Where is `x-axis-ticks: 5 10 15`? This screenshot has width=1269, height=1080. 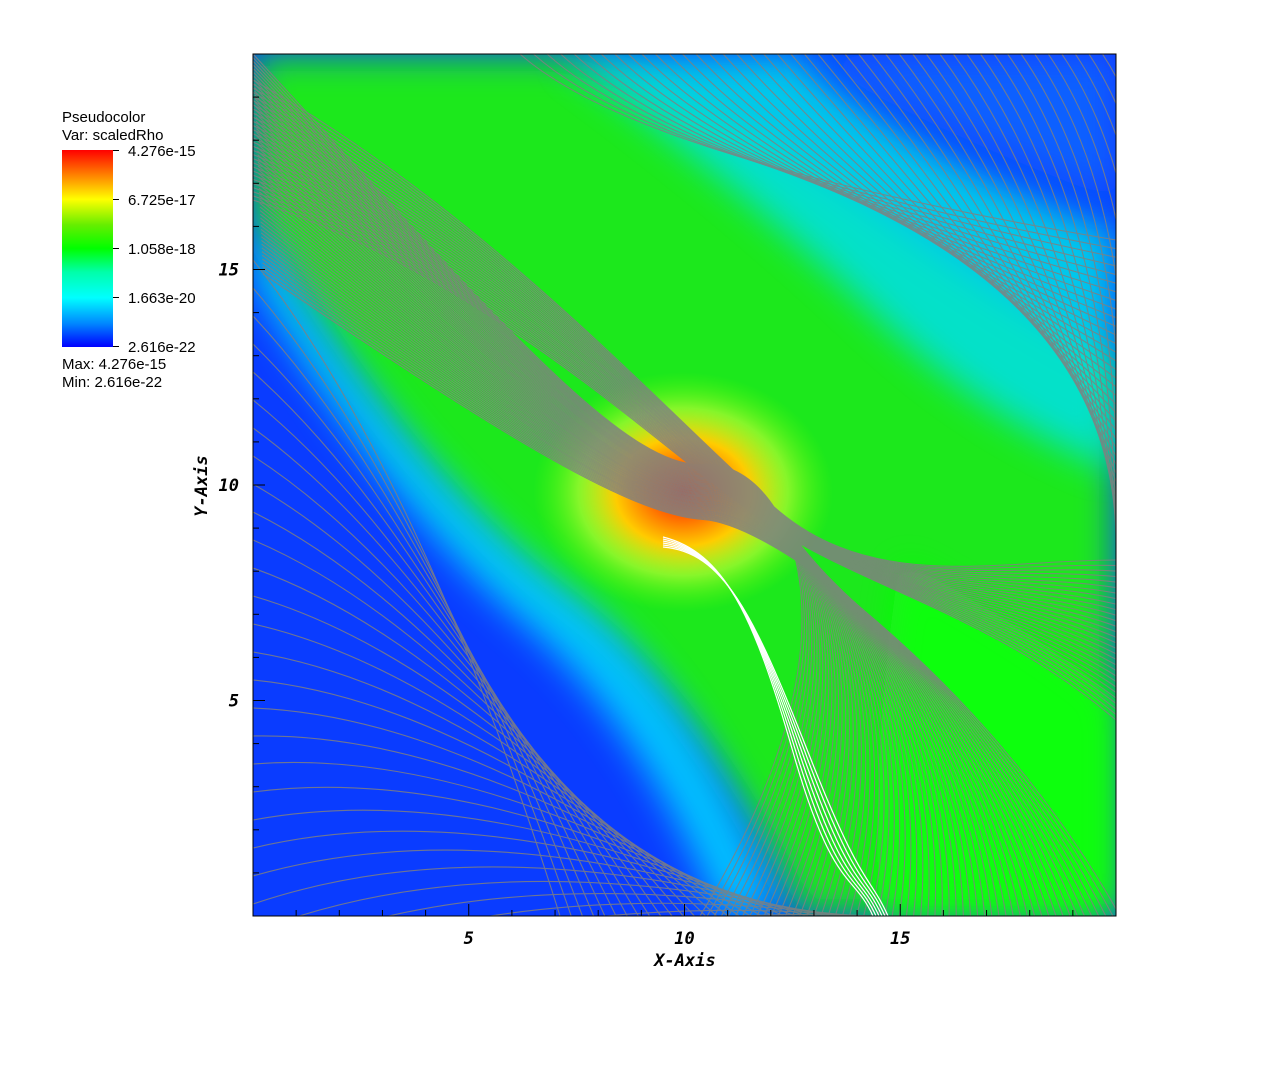
x-axis-ticks: 5 10 15 is located at coordinates (684, 926).